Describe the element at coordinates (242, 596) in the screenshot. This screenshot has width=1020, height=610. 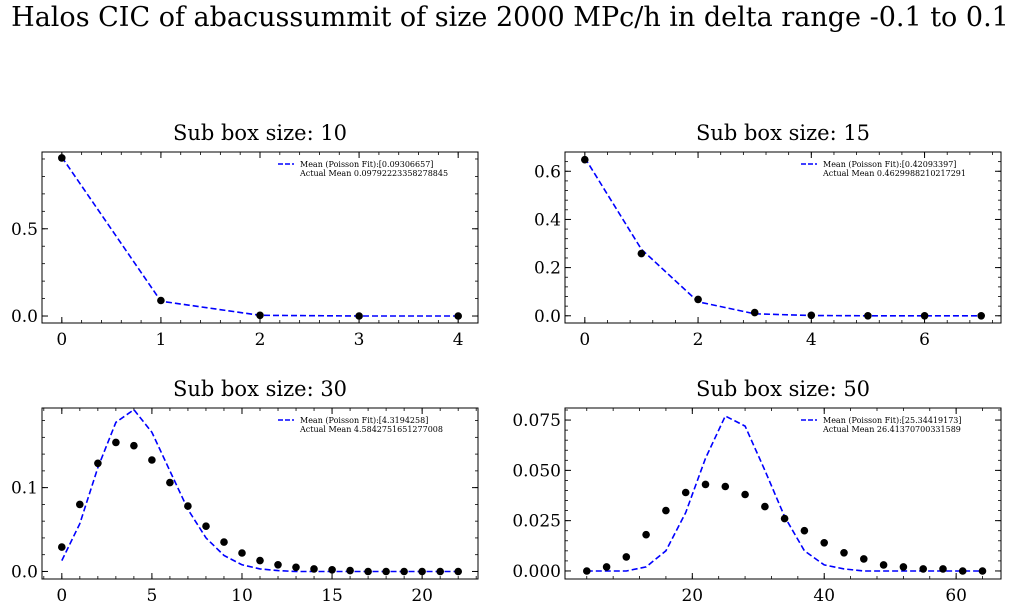
I see `x-tick-label: 10` at that location.